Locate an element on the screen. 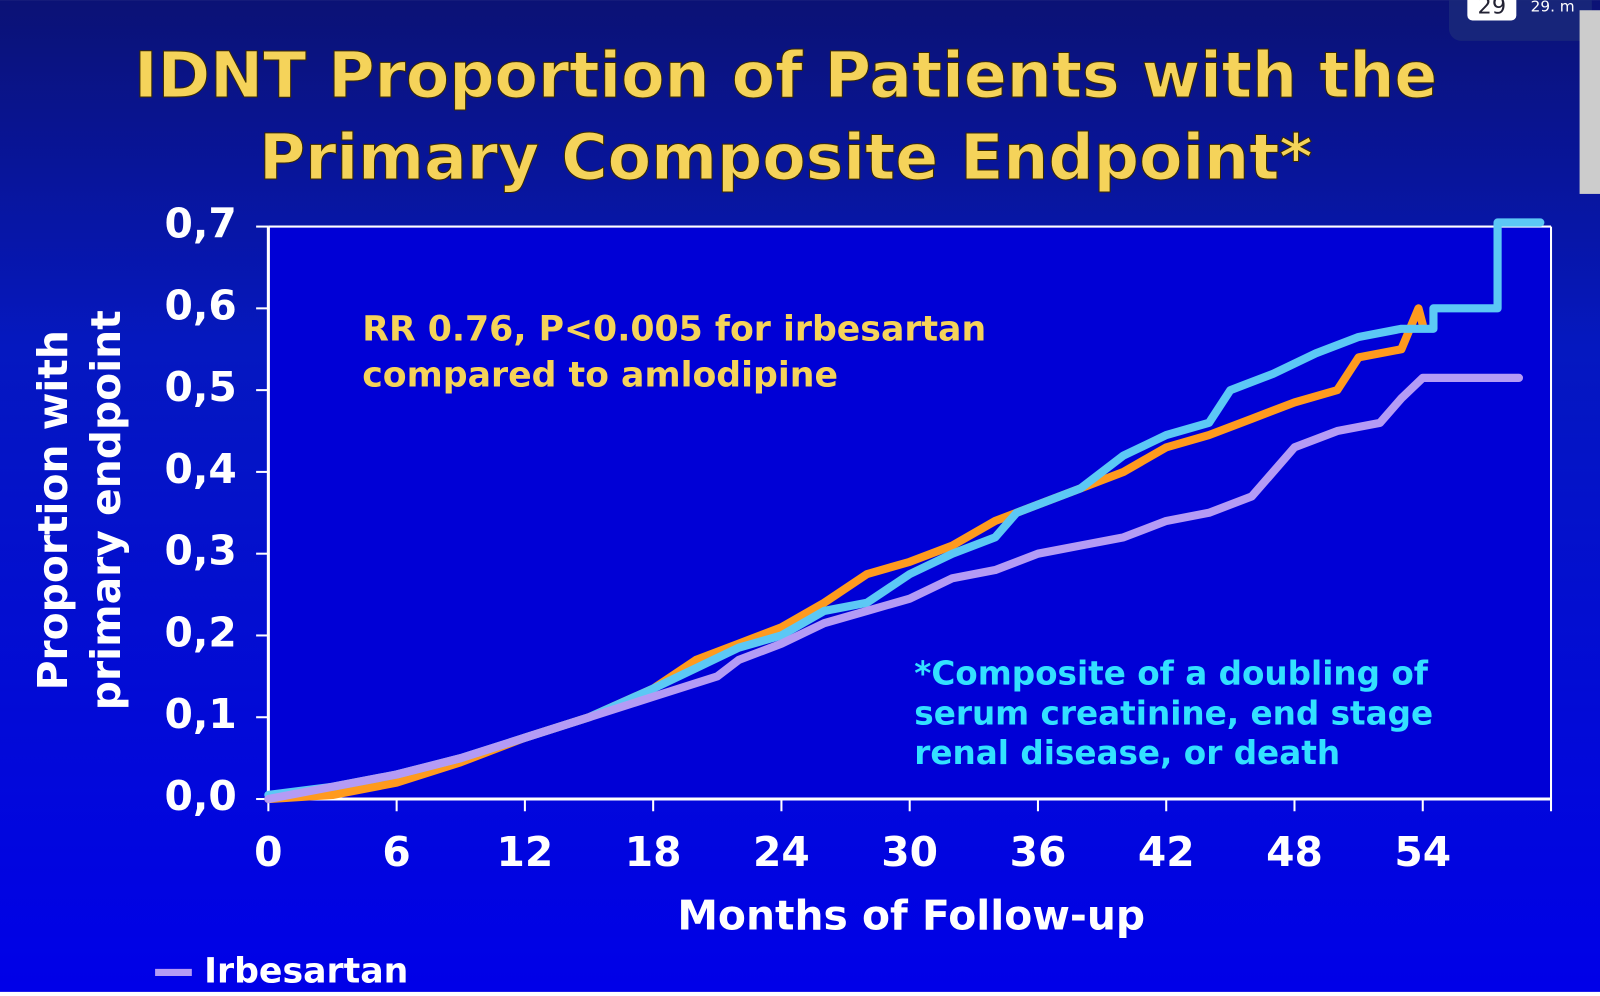 This screenshot has width=1600, height=996. x-tick-label: 54 is located at coordinates (1422, 852).